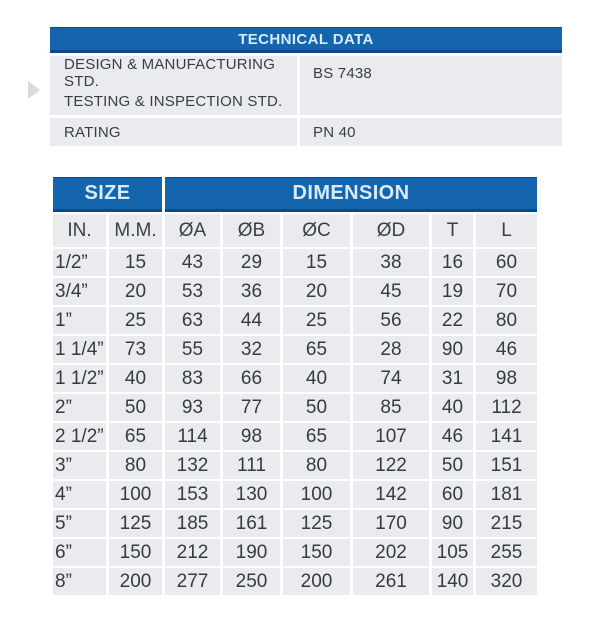  Describe the element at coordinates (316, 230) in the screenshot. I see `column-header-dia-c: ØC` at that location.